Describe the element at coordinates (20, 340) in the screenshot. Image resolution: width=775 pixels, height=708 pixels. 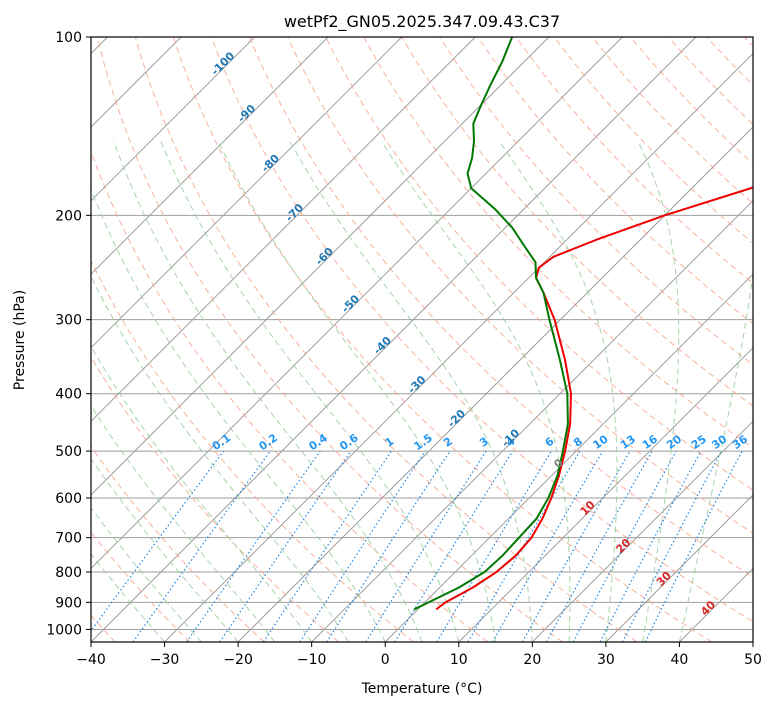
I see `y-axis-title: Pressure (hPa)` at that location.